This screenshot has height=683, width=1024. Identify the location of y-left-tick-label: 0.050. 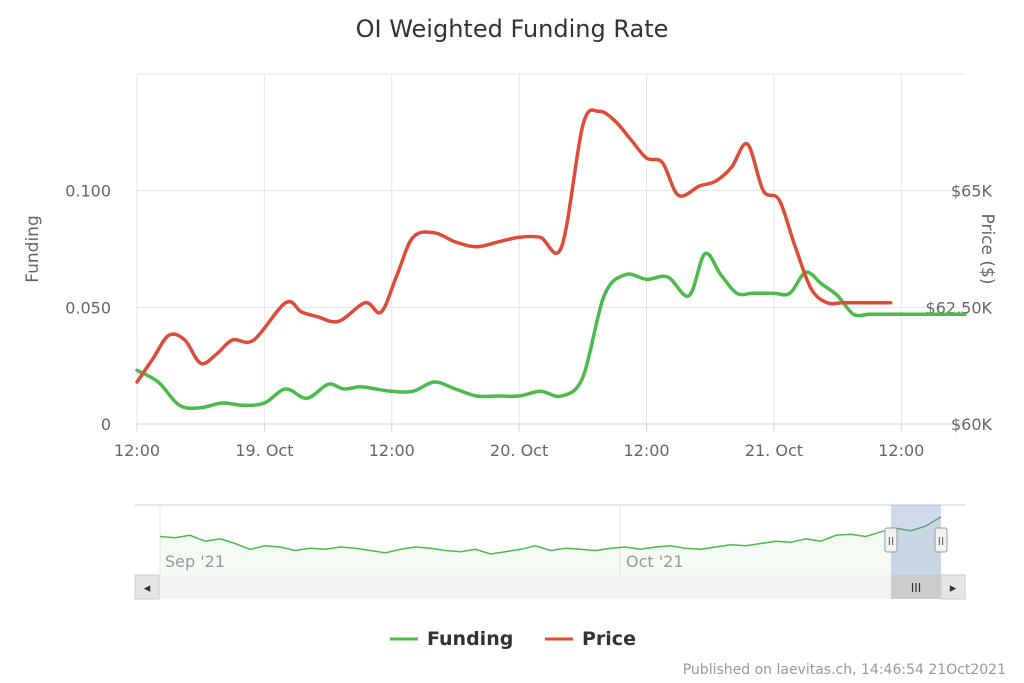
(88, 307).